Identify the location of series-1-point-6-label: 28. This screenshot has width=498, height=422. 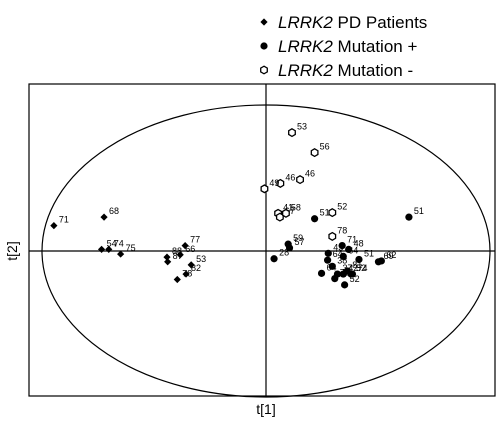
(284, 253).